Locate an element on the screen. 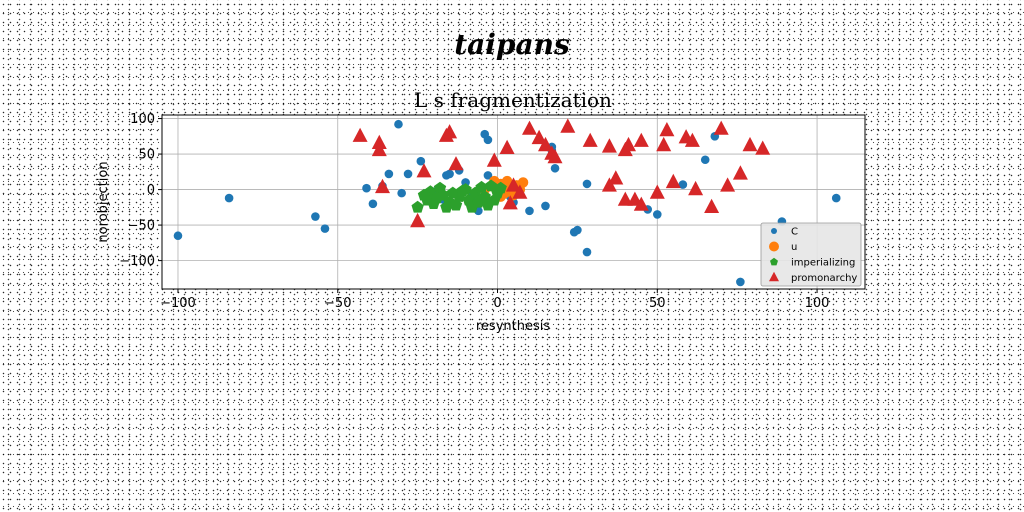 The width and height of the screenshot is (1024, 512). legend-box is located at coordinates (811, 254).